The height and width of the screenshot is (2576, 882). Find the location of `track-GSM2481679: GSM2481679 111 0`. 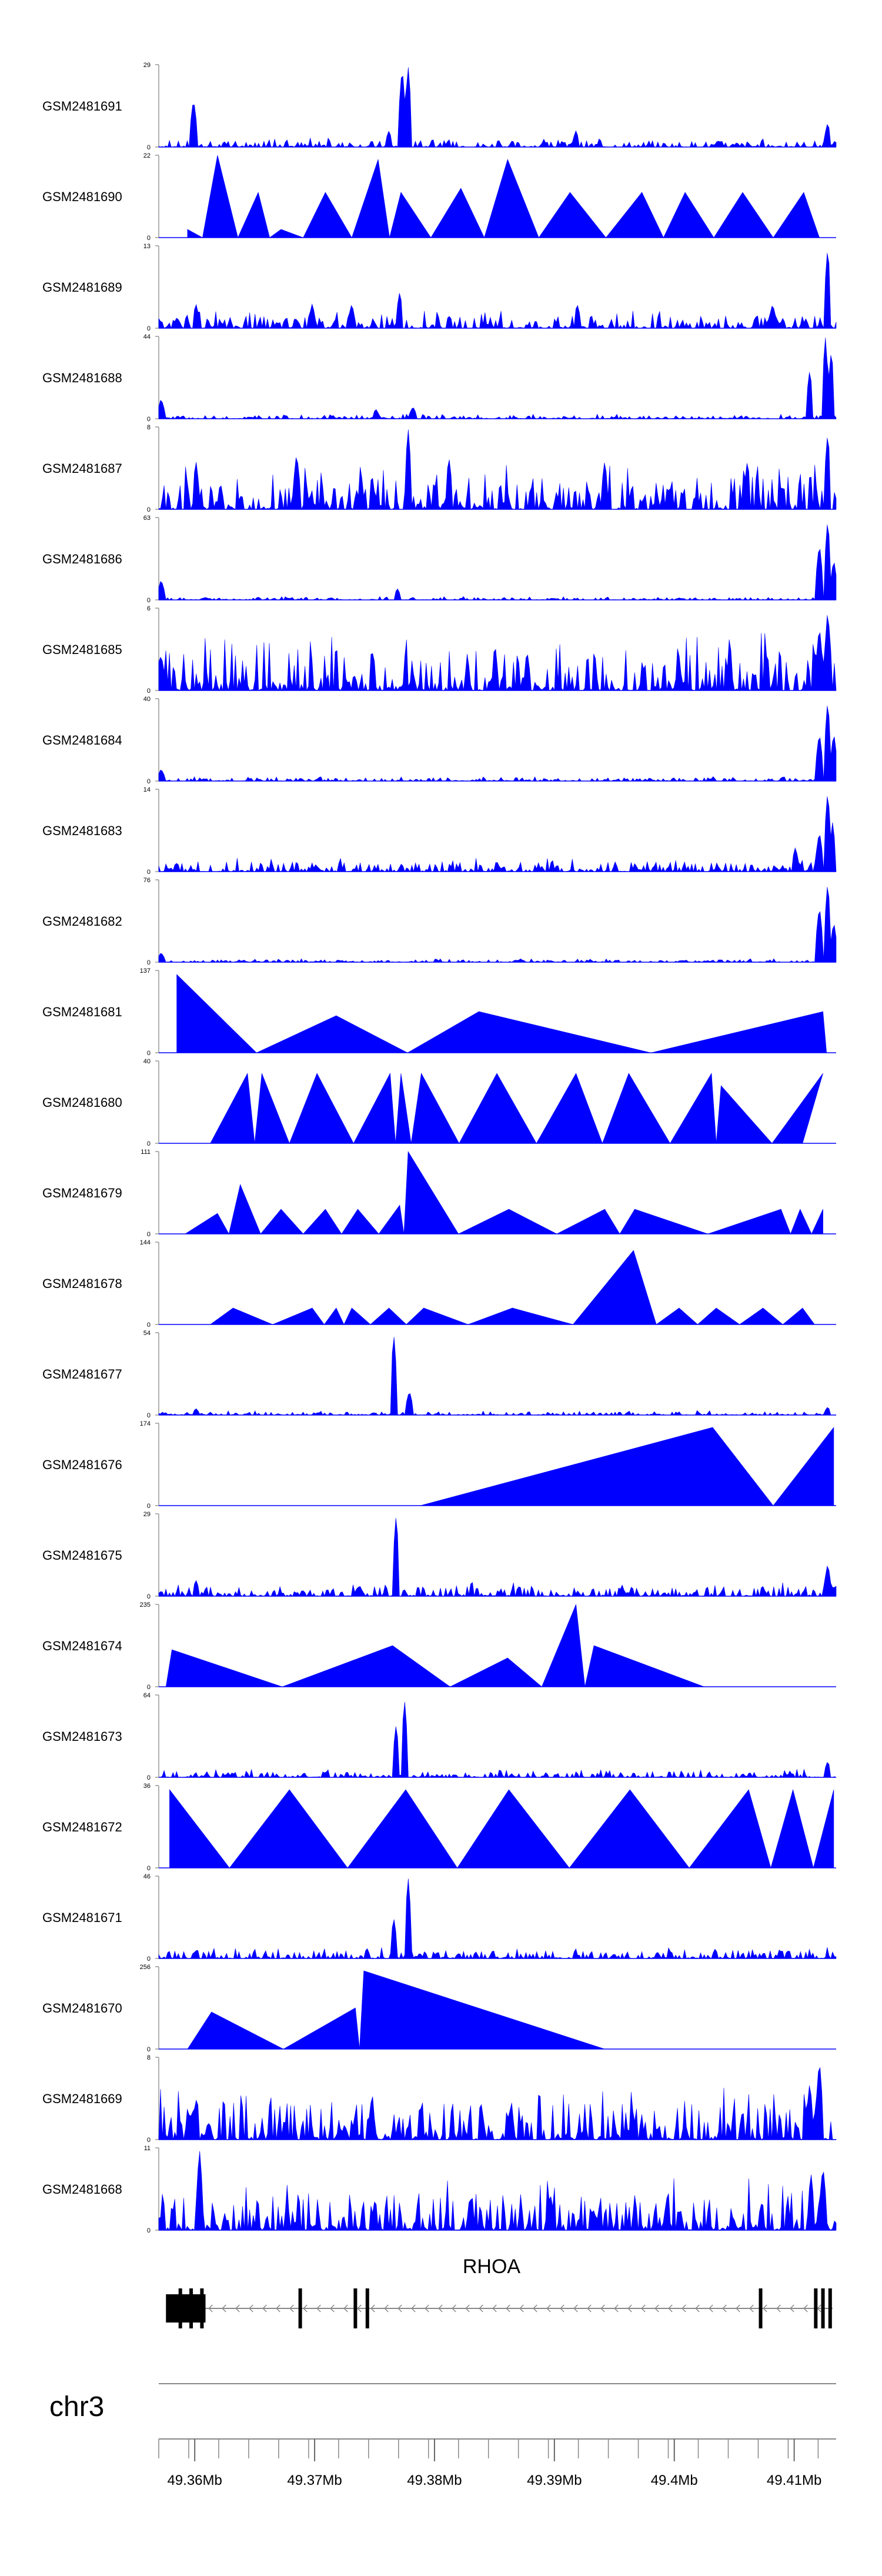

track-GSM2481679: GSM2481679 111 0 is located at coordinates (439, 1193).